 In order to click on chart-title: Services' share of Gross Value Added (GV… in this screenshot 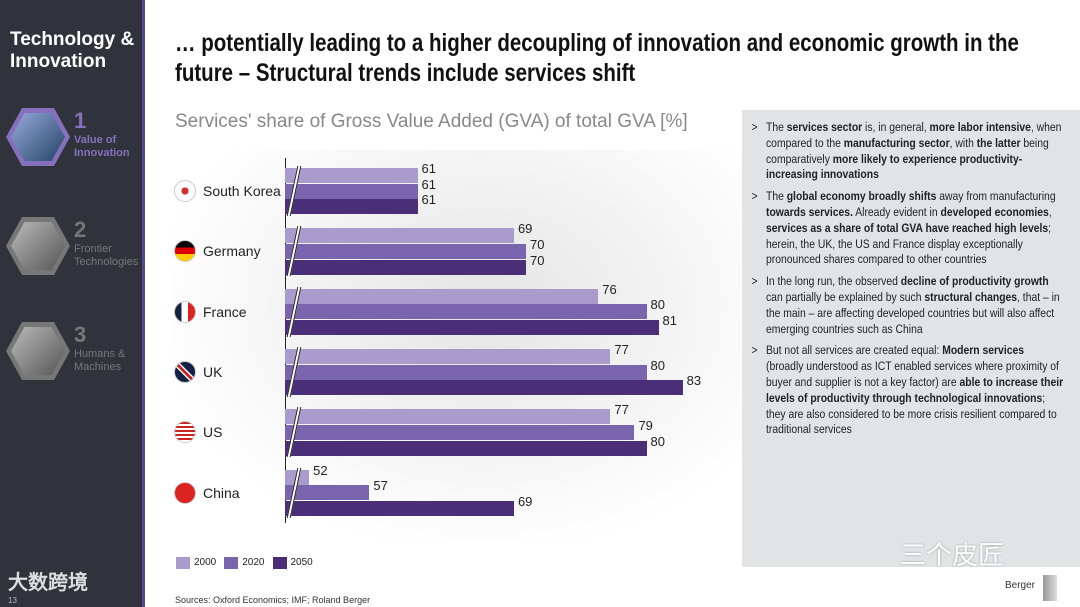, I will do `click(431, 121)`.